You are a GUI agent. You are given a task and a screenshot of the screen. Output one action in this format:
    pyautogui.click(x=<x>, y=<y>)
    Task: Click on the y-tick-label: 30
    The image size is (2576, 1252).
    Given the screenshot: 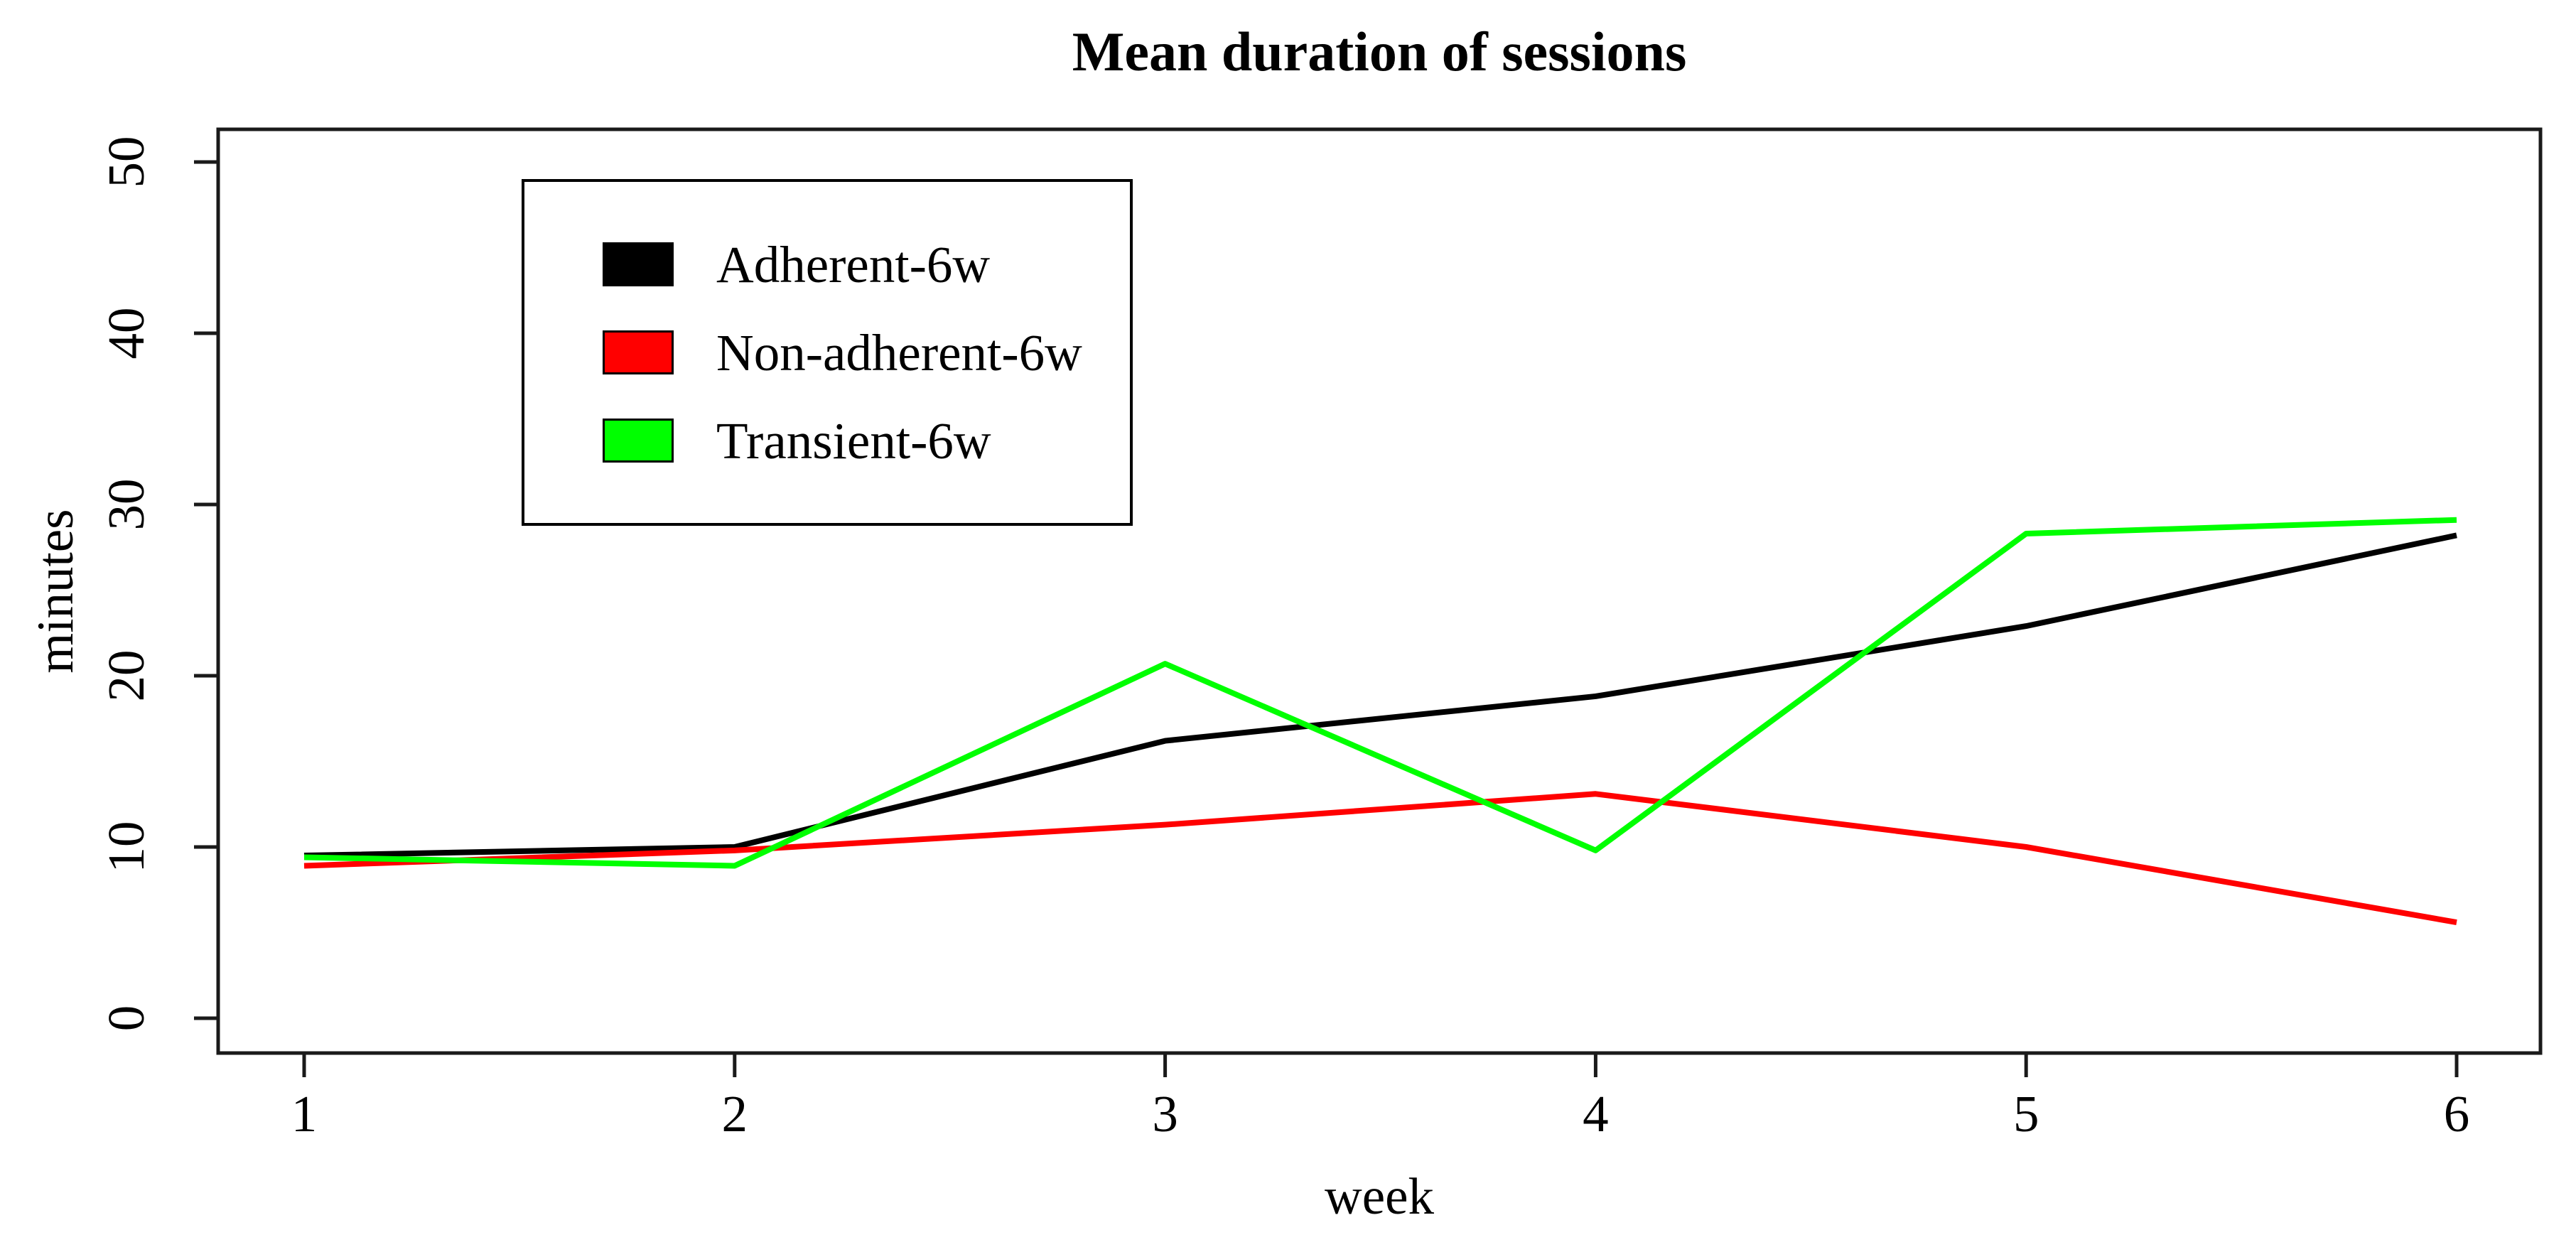 What is the action you would take?
    pyautogui.click(x=126, y=505)
    